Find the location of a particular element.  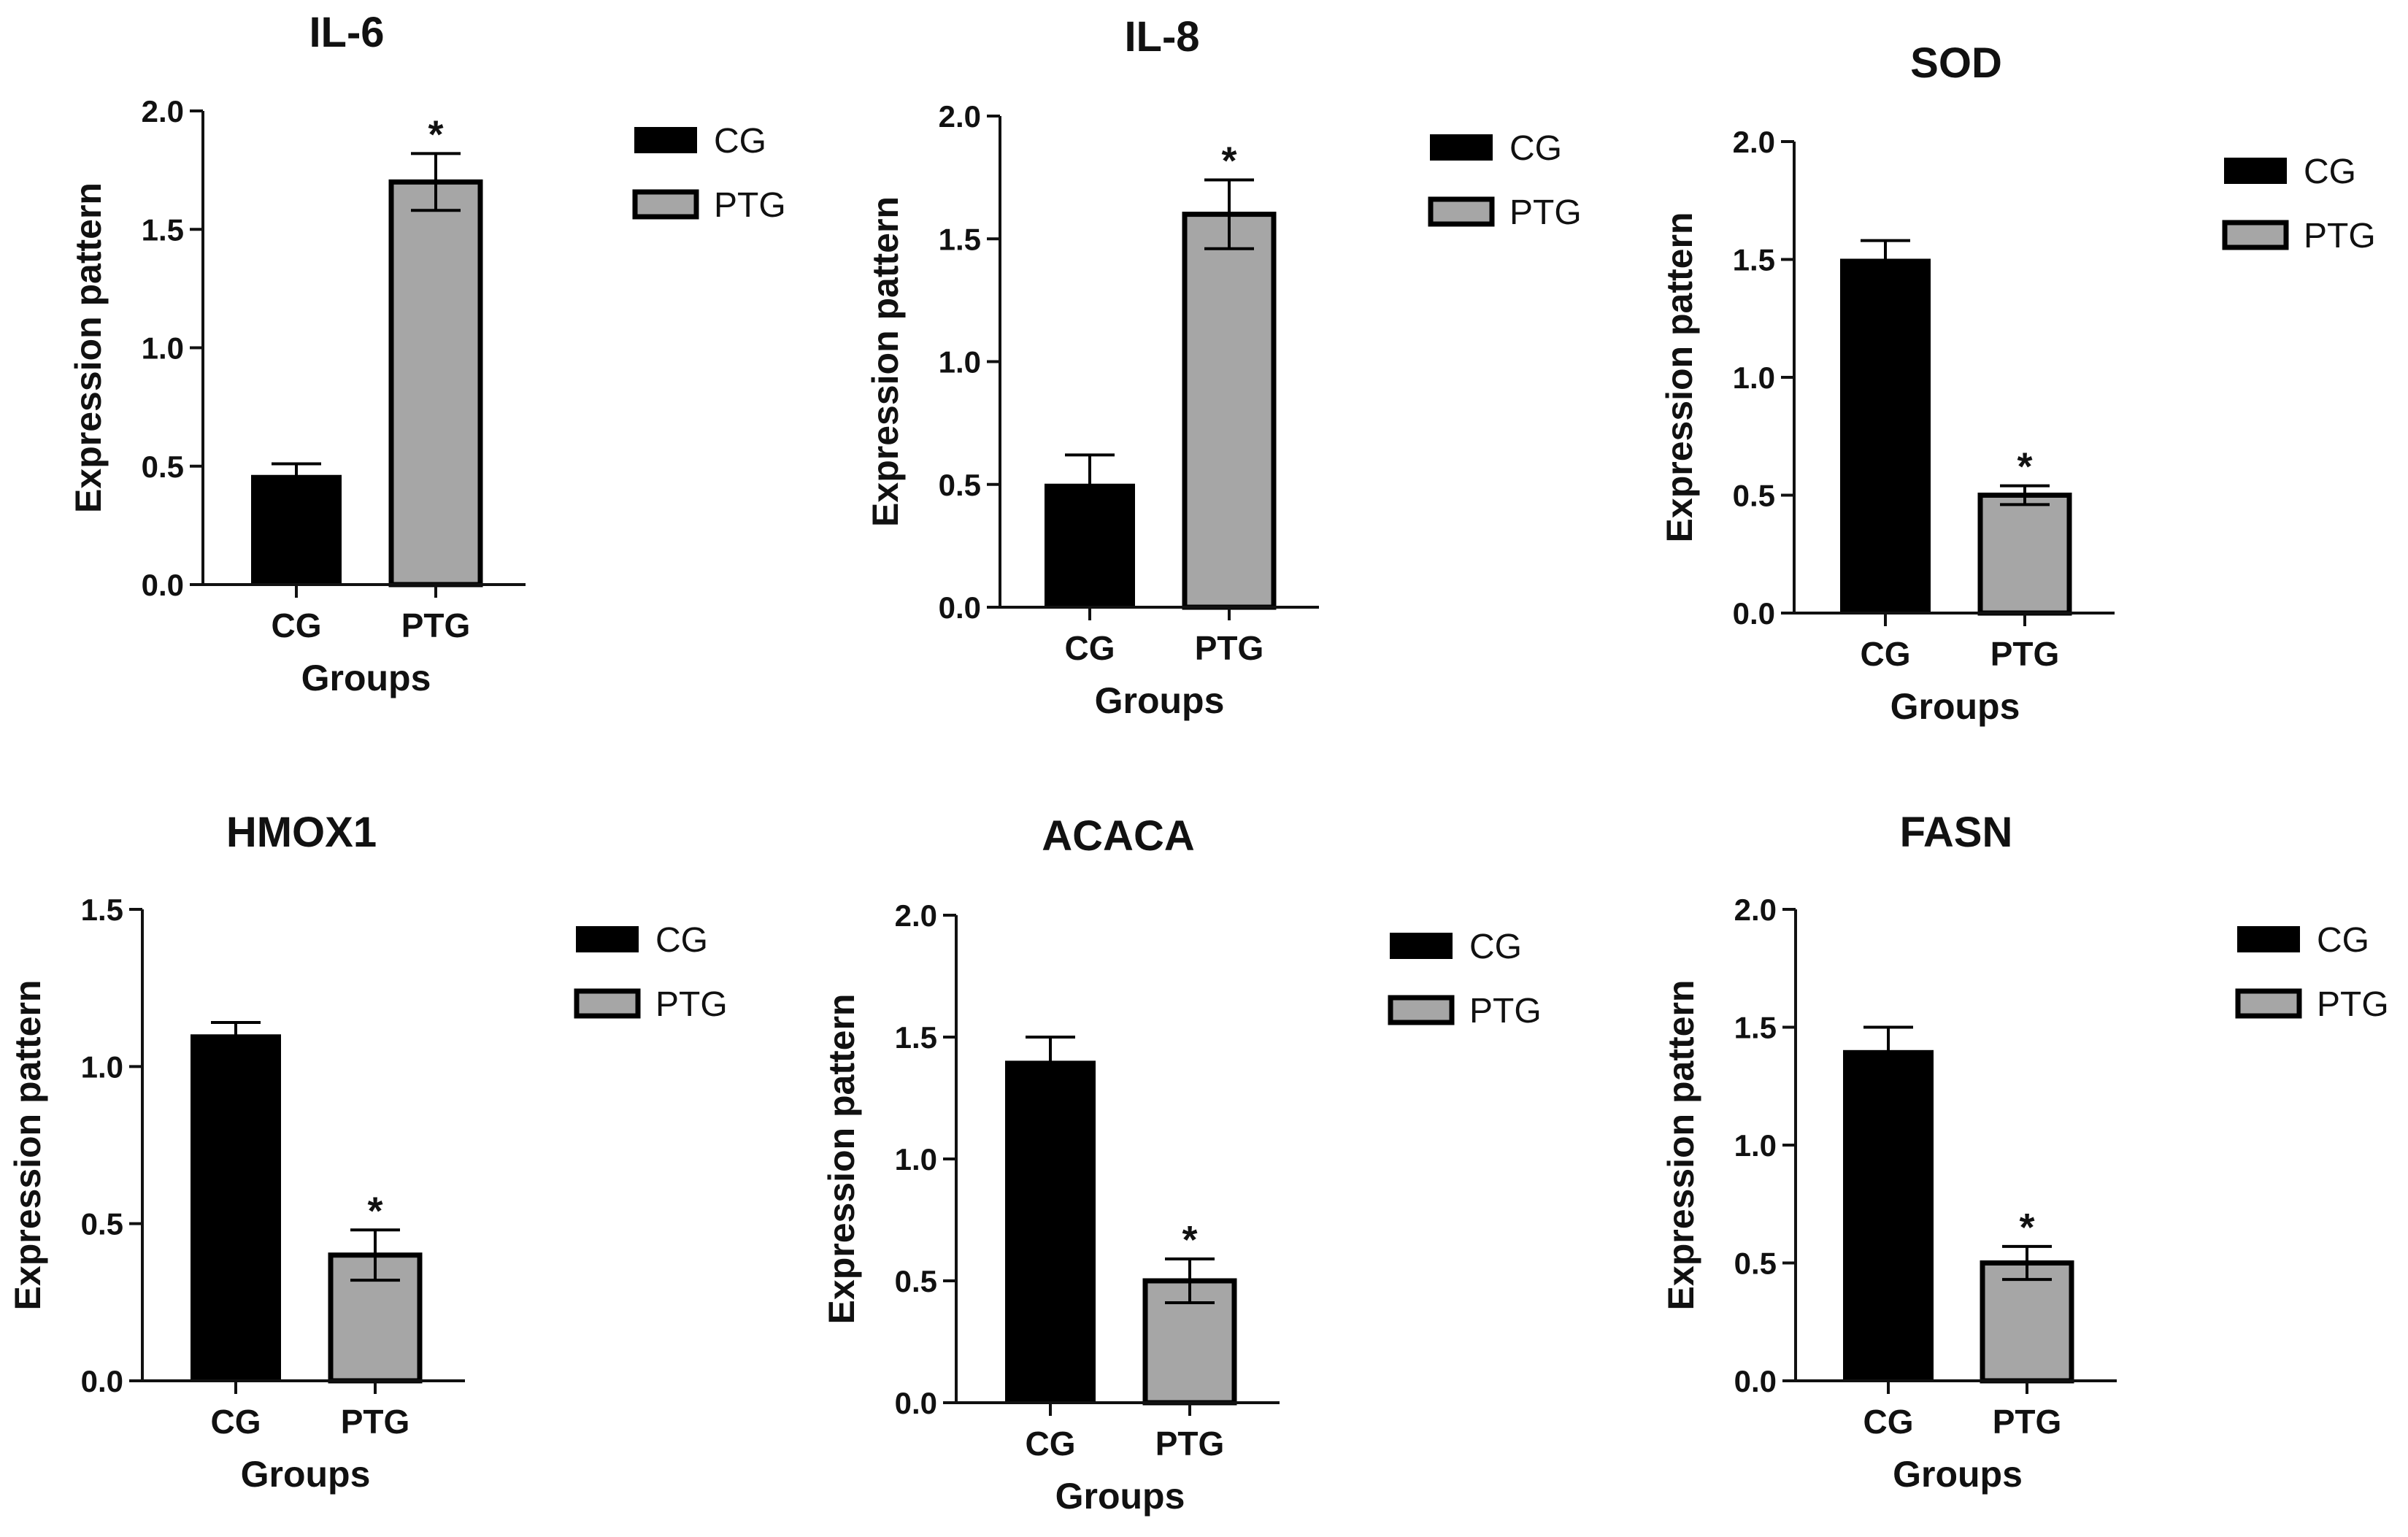

chart-title: FASN is located at coordinates (1956, 833).